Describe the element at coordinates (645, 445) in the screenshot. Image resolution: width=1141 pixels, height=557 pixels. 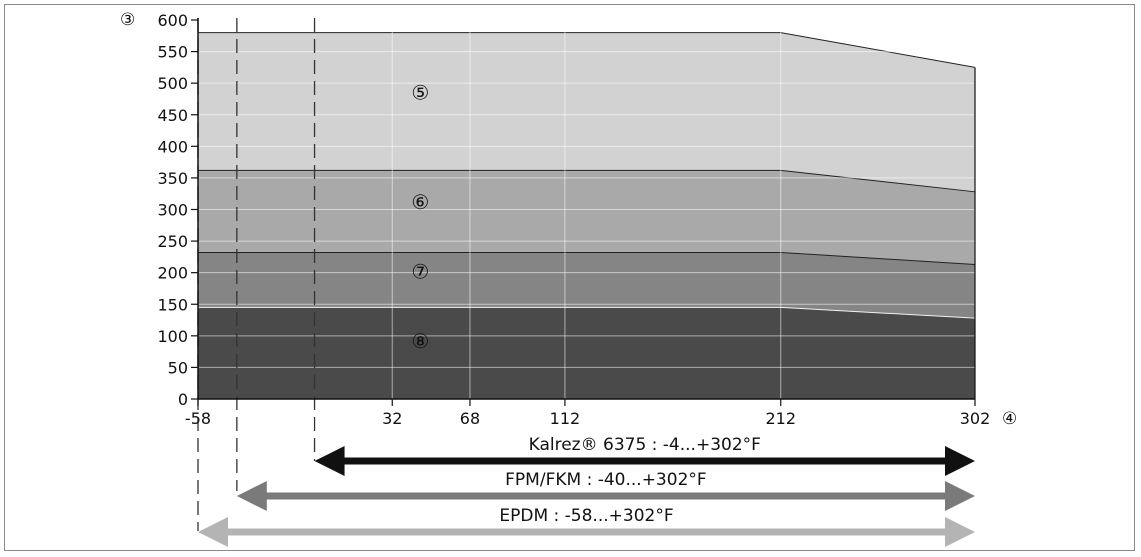
I see `range-label: Kalrez® 6375 : -4...+302°F` at that location.